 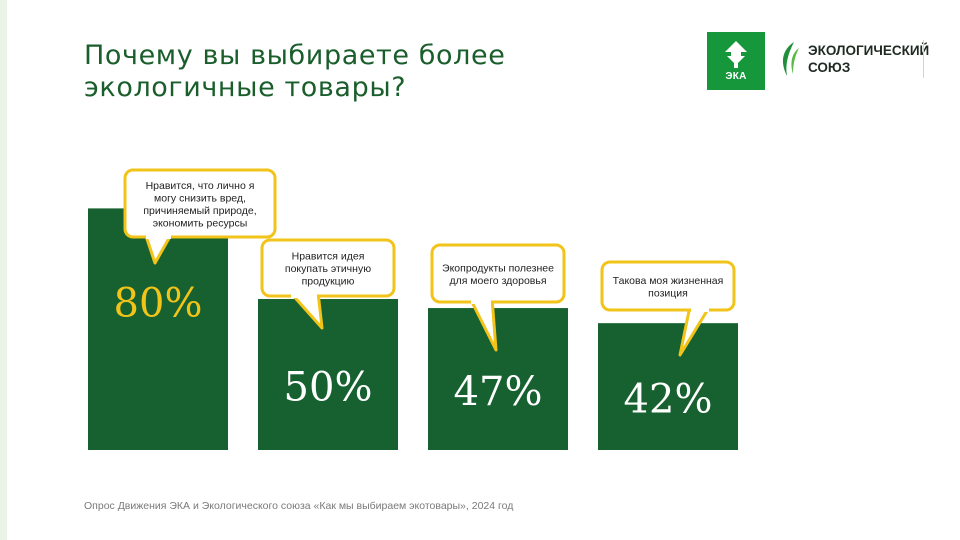 What do you see at coordinates (3, 270) in the screenshot?
I see `left-accent-stripe` at bounding box center [3, 270].